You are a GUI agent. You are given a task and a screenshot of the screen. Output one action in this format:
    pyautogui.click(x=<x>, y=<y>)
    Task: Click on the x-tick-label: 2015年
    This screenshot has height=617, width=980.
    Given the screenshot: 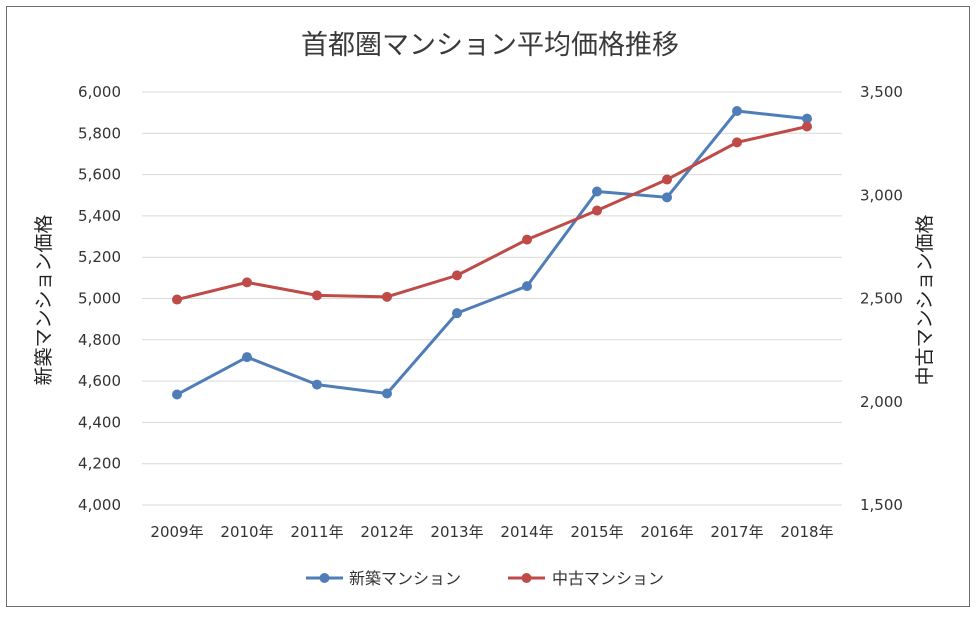 What is the action you would take?
    pyautogui.click(x=596, y=532)
    